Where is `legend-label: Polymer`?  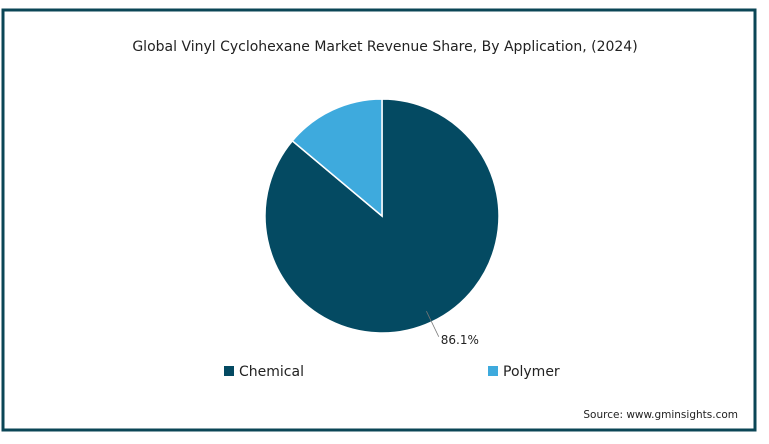
legend-label: Polymer is located at coordinates (531, 372).